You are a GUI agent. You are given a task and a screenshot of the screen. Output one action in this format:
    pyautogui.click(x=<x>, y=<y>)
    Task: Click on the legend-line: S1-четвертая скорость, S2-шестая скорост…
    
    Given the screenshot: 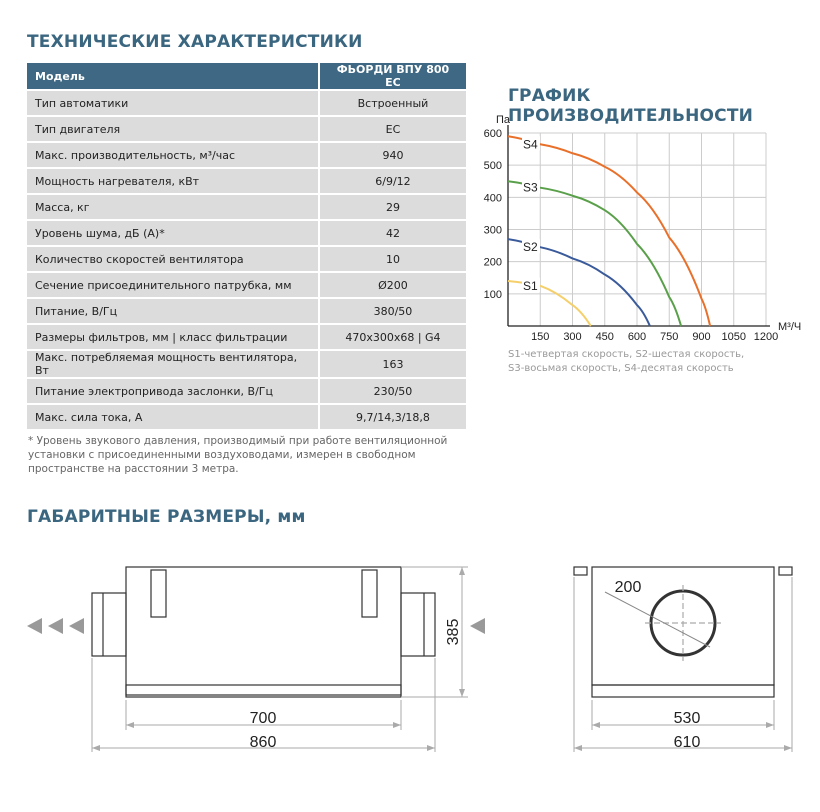 What is the action you would take?
    pyautogui.click(x=626, y=354)
    